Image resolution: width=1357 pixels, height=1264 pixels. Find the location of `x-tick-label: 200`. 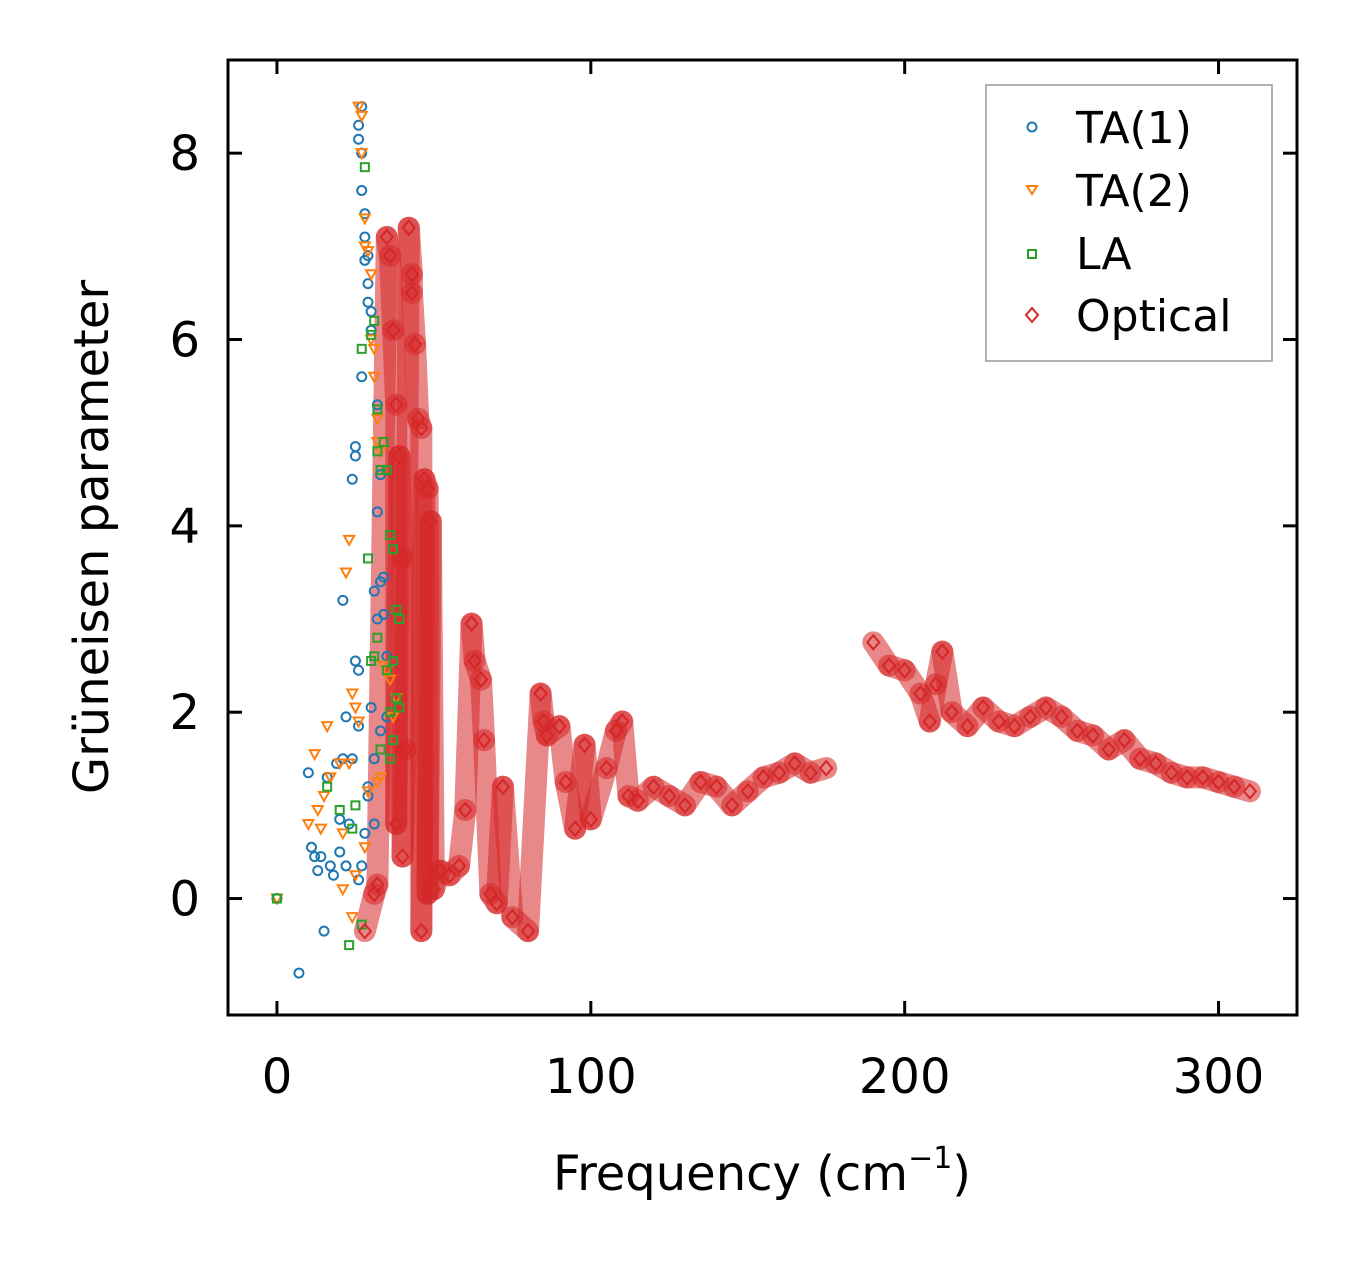

x-tick-label: 200 is located at coordinates (905, 1077).